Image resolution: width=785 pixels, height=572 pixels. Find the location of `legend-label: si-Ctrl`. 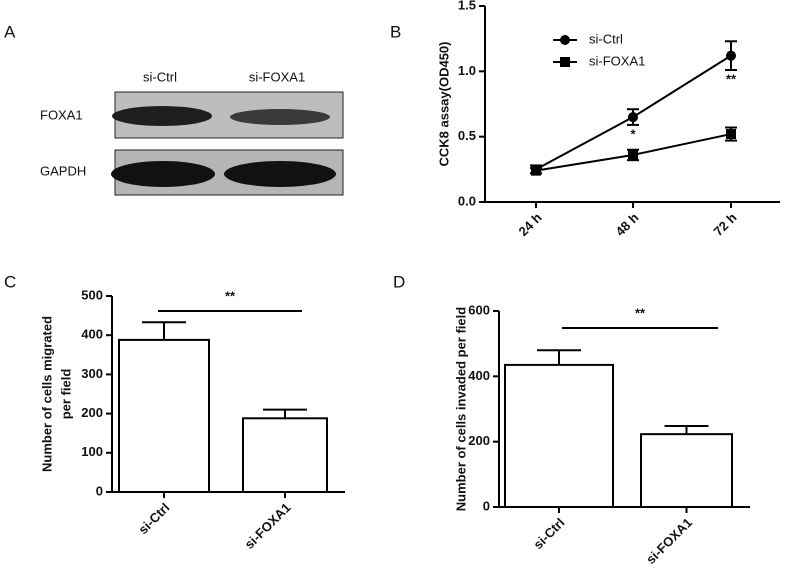

legend-label: si-Ctrl is located at coordinates (606, 38).